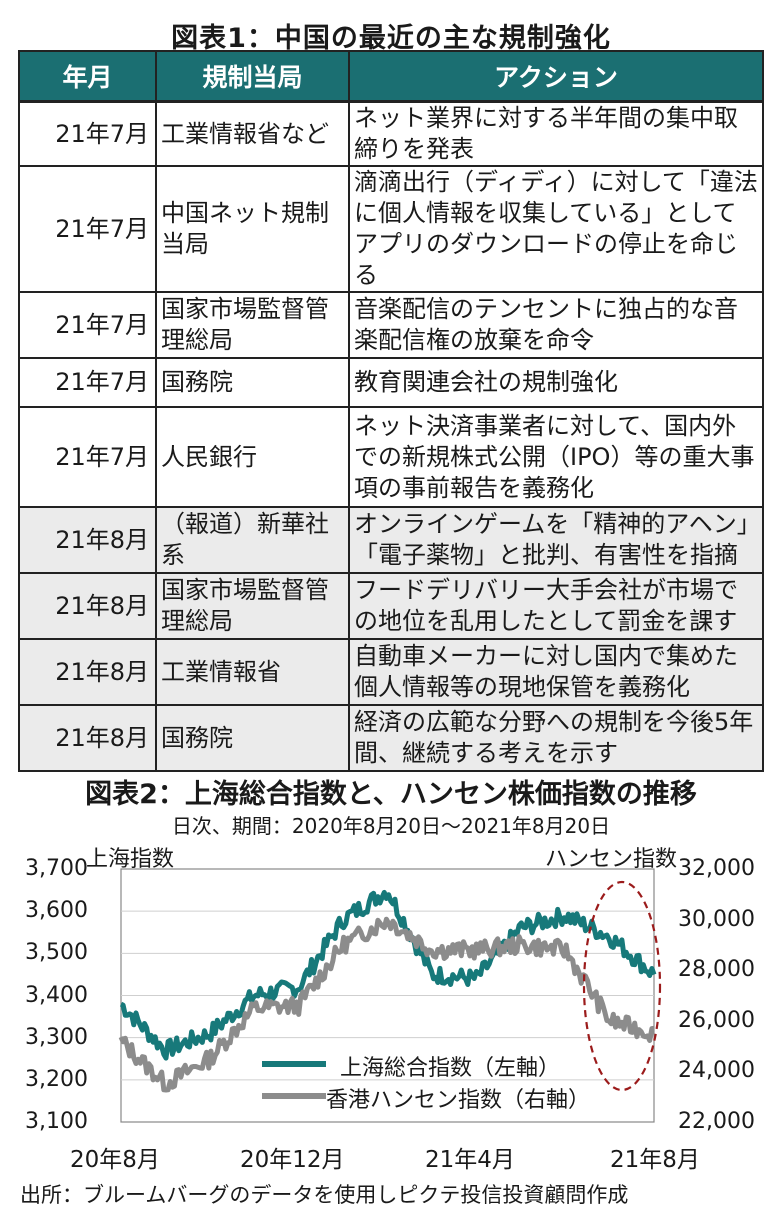  What do you see at coordinates (391, 794) in the screenshot?
I see `chart-title: 図表2：上海総合指数と、ハンセン株価指数の推移` at bounding box center [391, 794].